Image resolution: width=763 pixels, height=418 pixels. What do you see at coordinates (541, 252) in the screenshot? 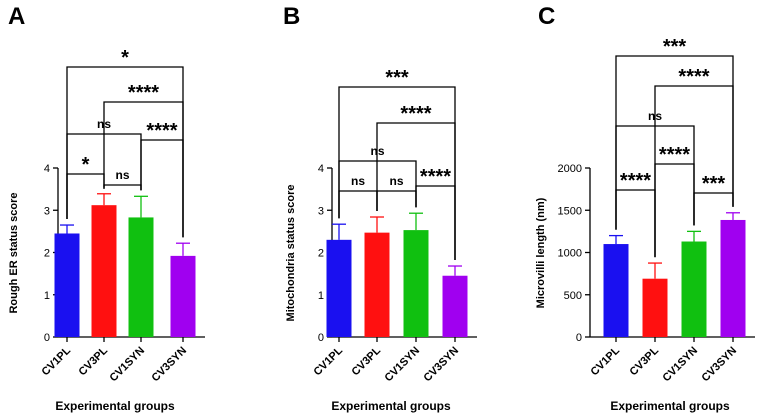
I see `y-axis-label: Microvilli length (nm)` at bounding box center [541, 252].